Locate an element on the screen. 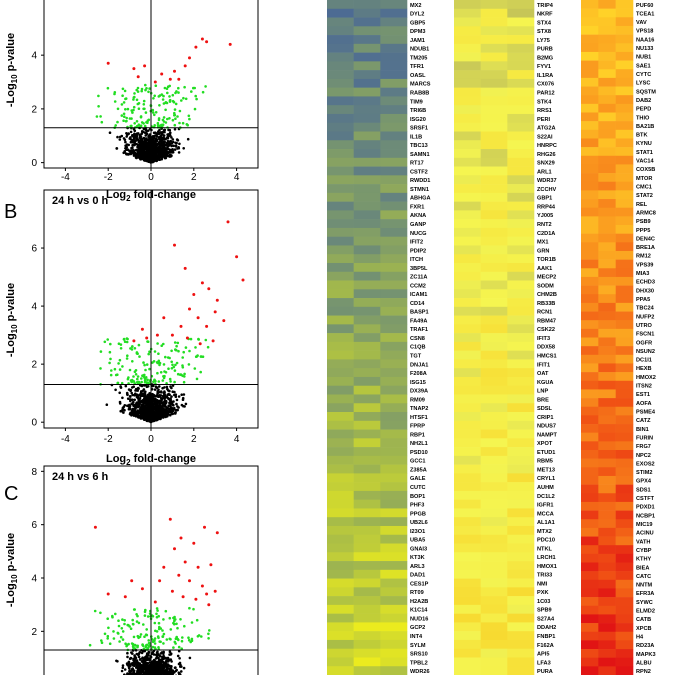 Image resolution: width=685 pixels, height=675 pixels. gene-label: DEN4C is located at coordinates (645, 239).